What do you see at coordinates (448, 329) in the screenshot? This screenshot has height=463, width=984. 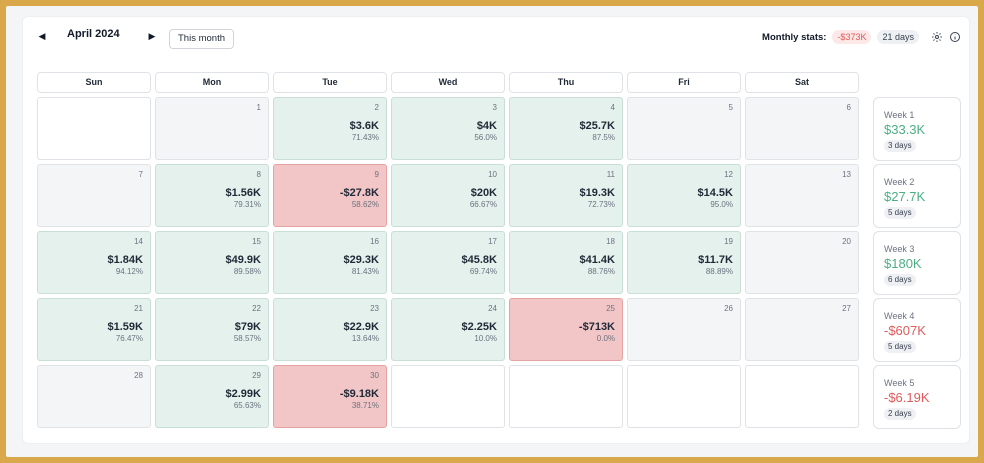 I see `day-cell-24: 24 $2.25K 10.0%` at bounding box center [448, 329].